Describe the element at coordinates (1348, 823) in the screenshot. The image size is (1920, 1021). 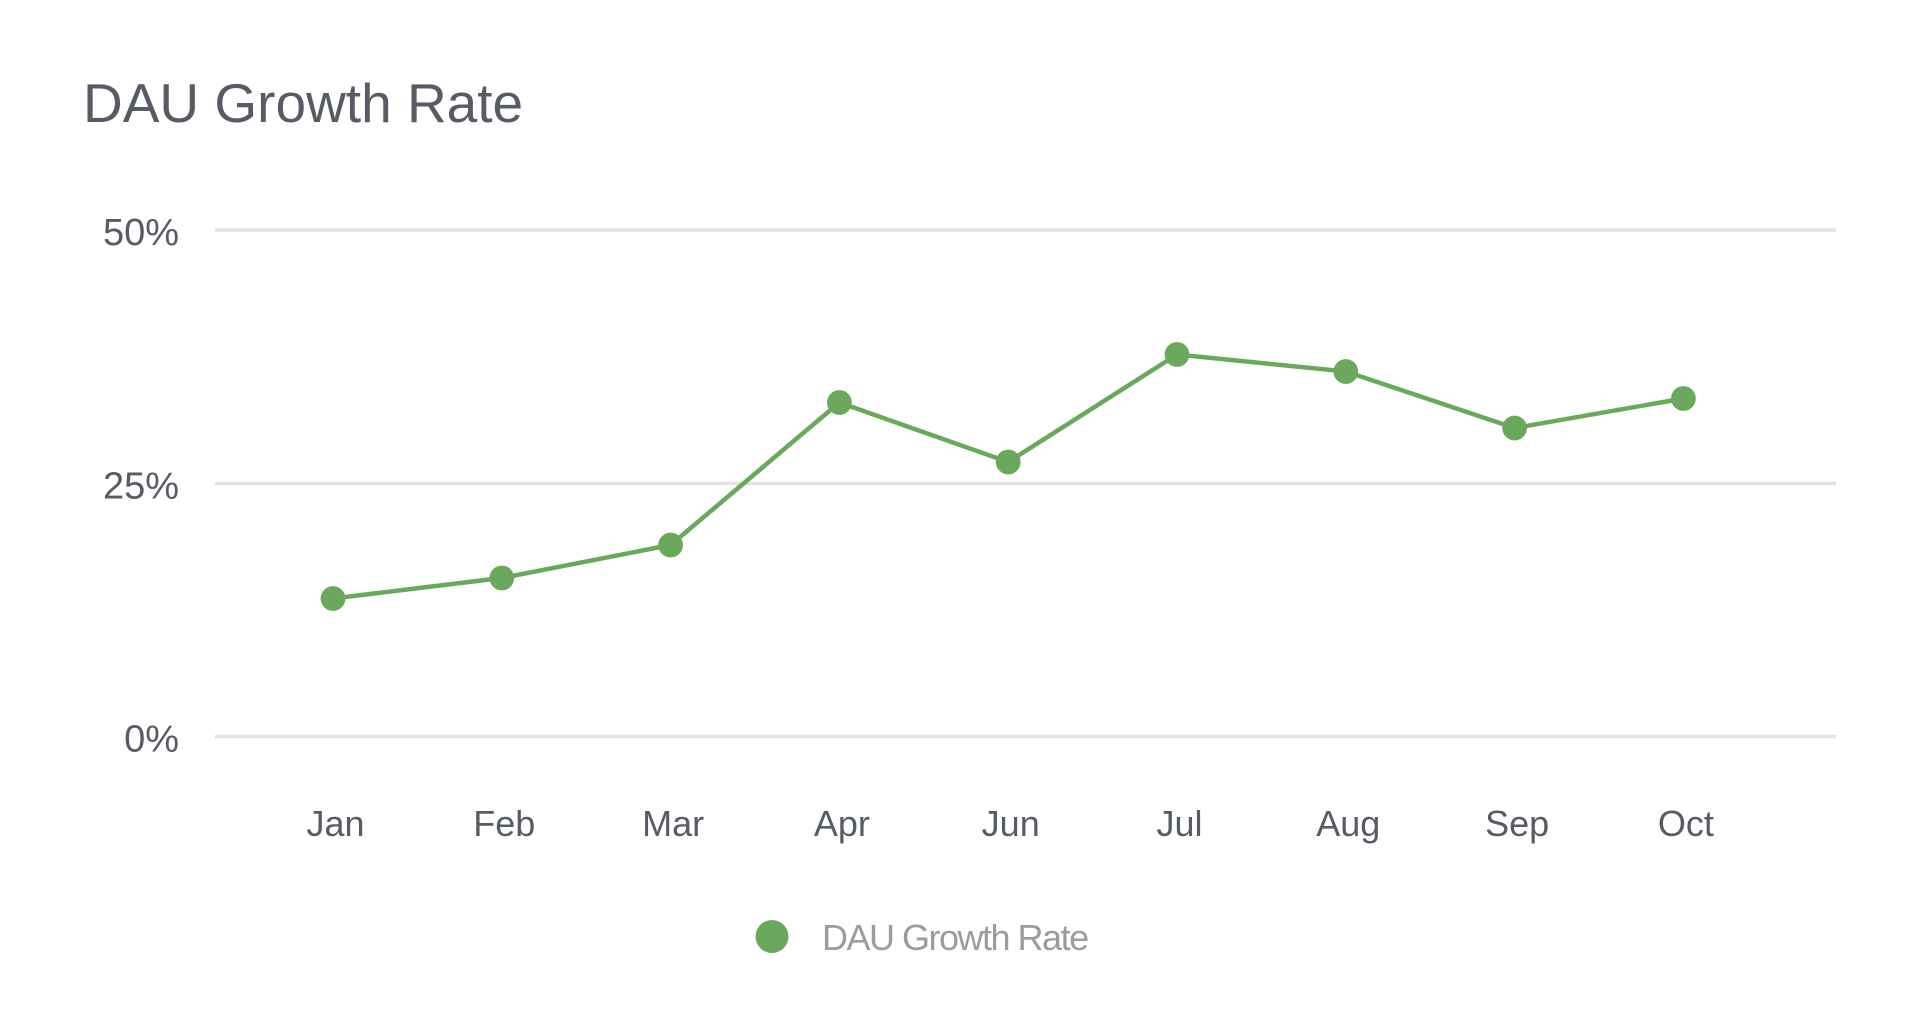
I see `svg-text: Aug` at that location.